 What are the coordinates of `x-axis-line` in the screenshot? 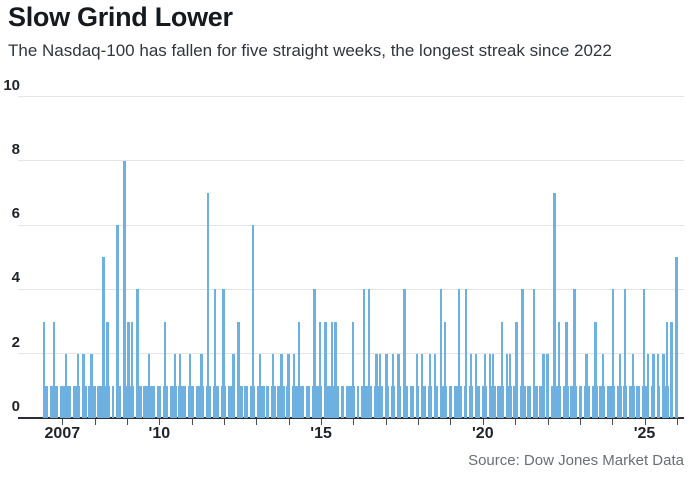 It's located at (351, 418).